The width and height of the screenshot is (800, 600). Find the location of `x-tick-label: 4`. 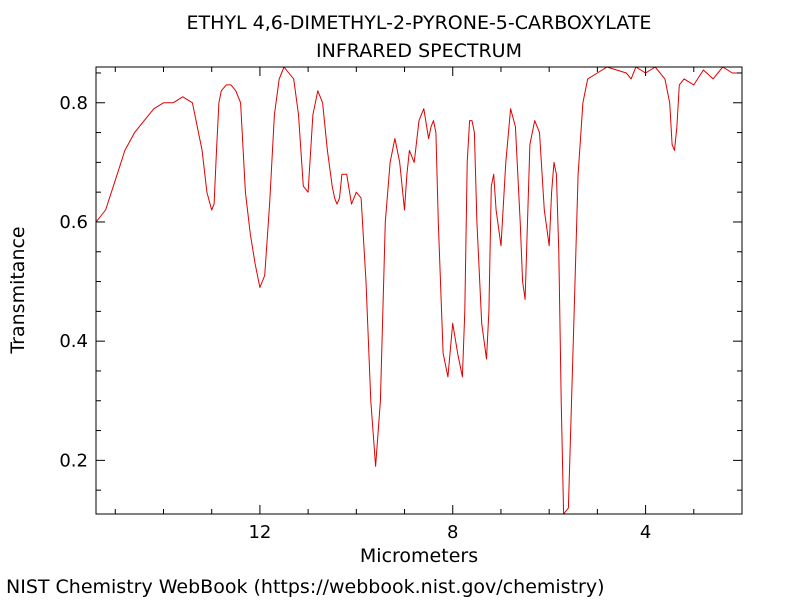

x-tick-label: 4 is located at coordinates (645, 532).